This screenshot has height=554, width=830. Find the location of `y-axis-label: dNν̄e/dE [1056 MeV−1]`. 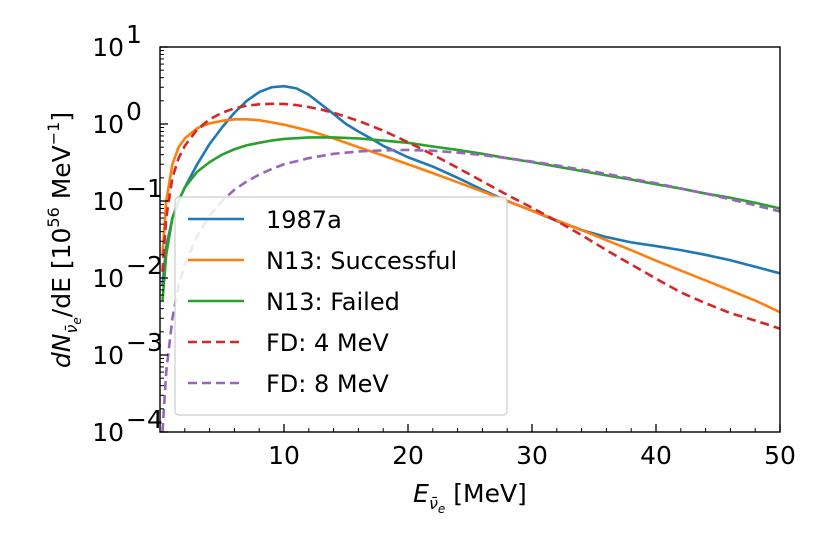

y-axis-label: dNν̄e/dE [1056 MeV−1] is located at coordinates (64, 240).